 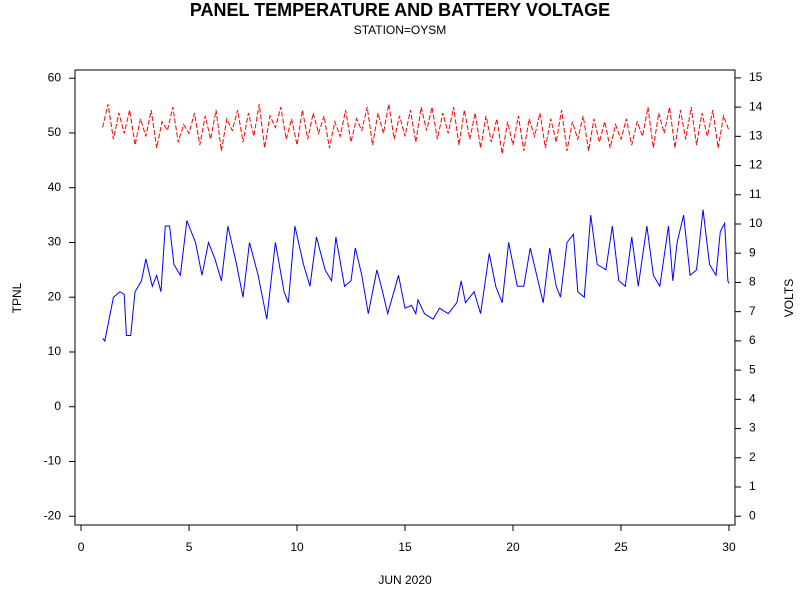 I want to click on y-axis-label: TPNL, so click(x=17, y=297).